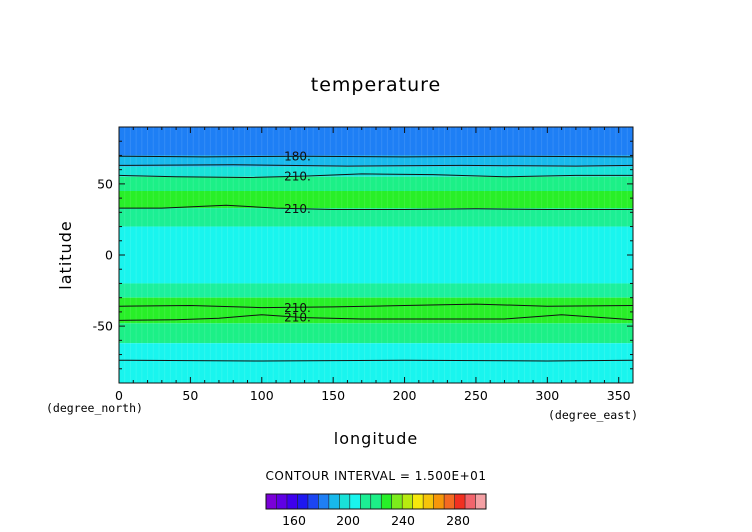  I want to click on x-units-label: (degree_east), so click(593, 415).